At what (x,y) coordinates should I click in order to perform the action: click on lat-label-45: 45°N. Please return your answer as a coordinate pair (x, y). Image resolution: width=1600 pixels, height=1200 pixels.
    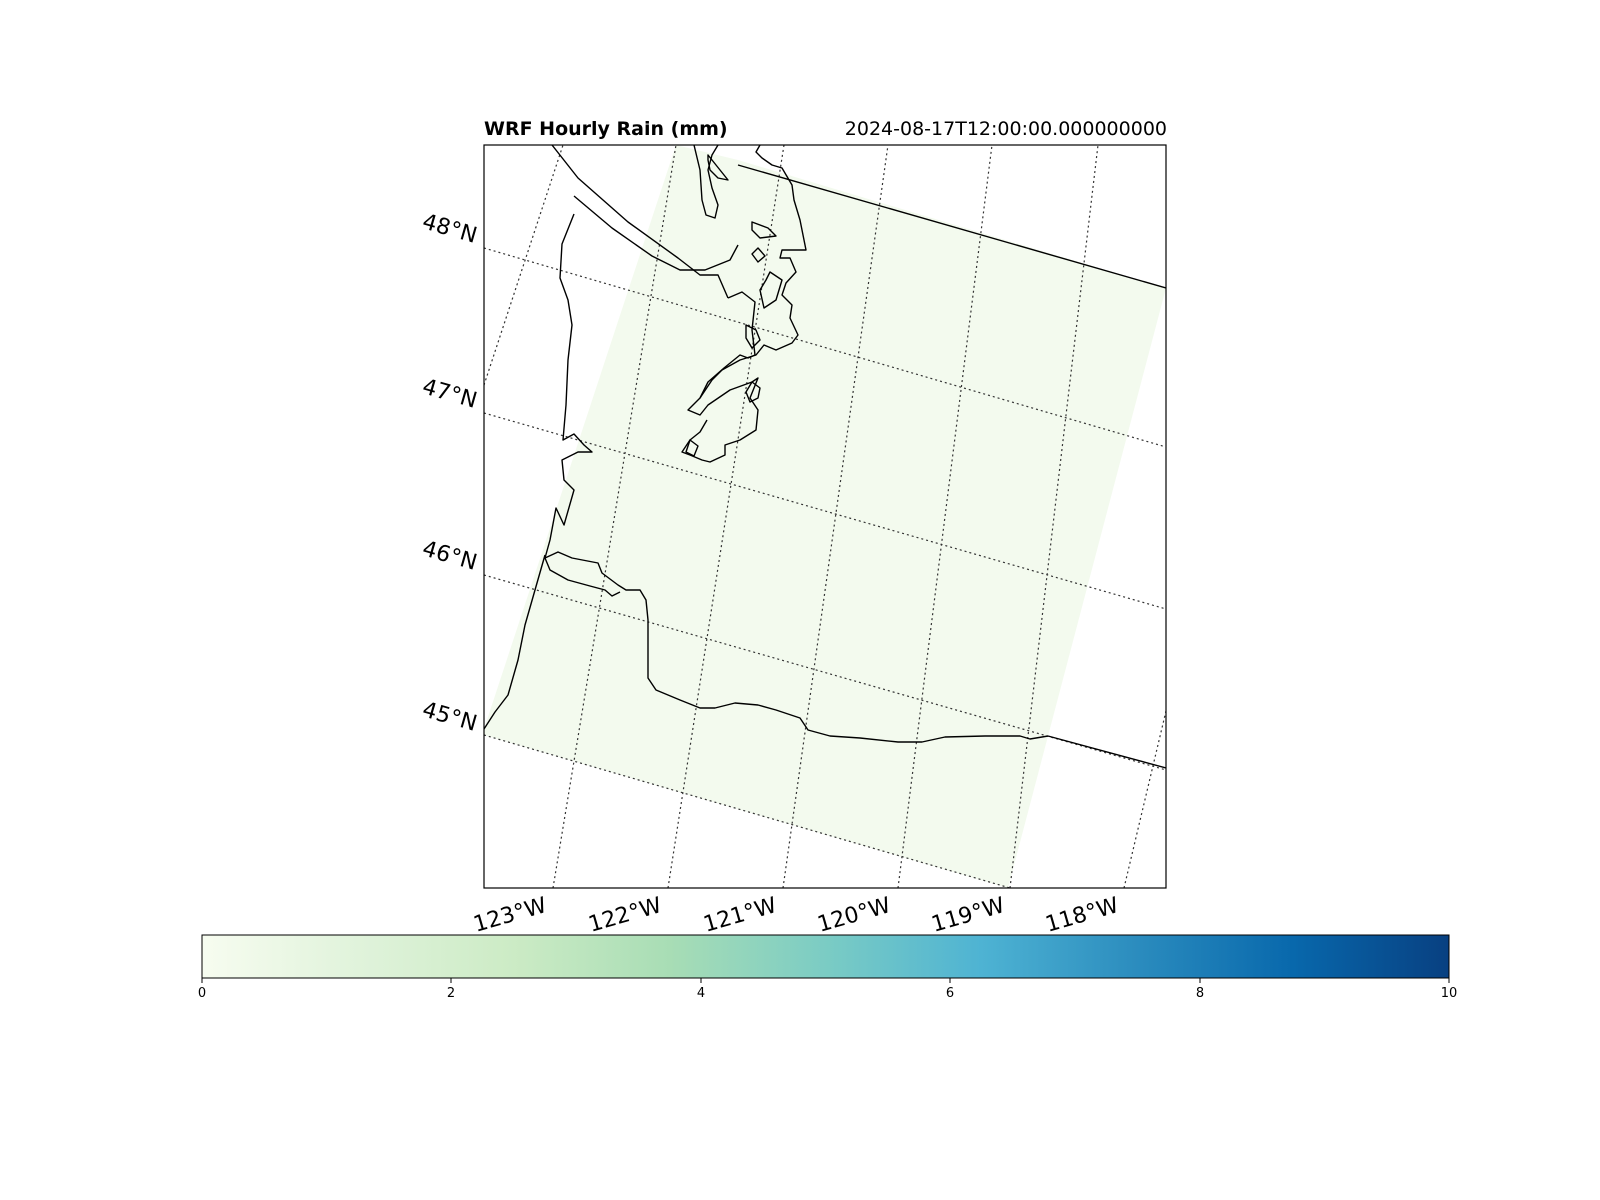
    Looking at the image, I should click on (450, 716).